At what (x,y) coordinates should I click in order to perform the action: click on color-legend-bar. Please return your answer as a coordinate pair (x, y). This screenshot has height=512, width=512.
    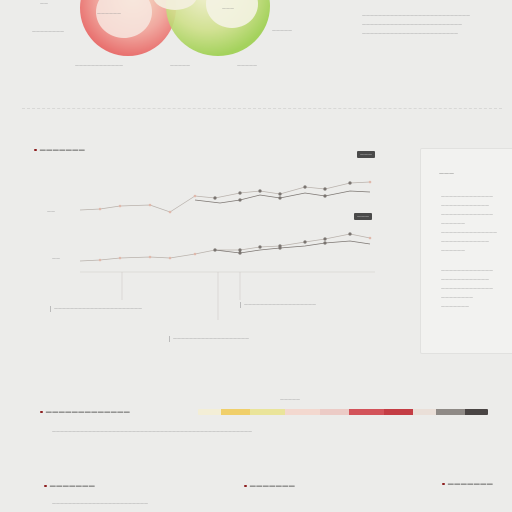
    Looking at the image, I should click on (343, 412).